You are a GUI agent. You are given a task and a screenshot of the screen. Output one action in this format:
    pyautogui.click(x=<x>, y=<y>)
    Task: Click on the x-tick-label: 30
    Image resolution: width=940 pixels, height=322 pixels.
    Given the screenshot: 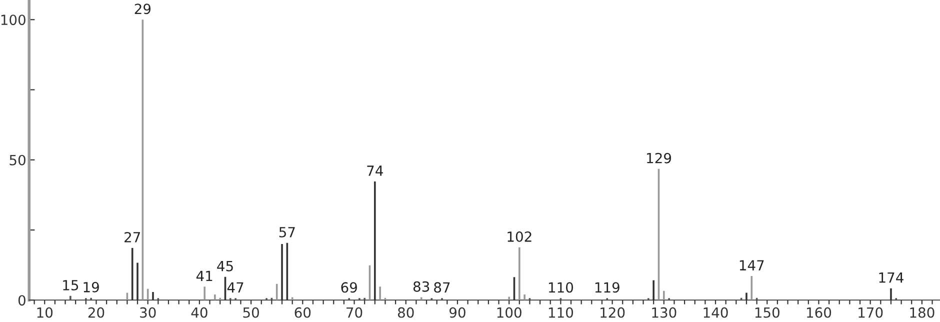 What is the action you would take?
    pyautogui.click(x=148, y=312)
    